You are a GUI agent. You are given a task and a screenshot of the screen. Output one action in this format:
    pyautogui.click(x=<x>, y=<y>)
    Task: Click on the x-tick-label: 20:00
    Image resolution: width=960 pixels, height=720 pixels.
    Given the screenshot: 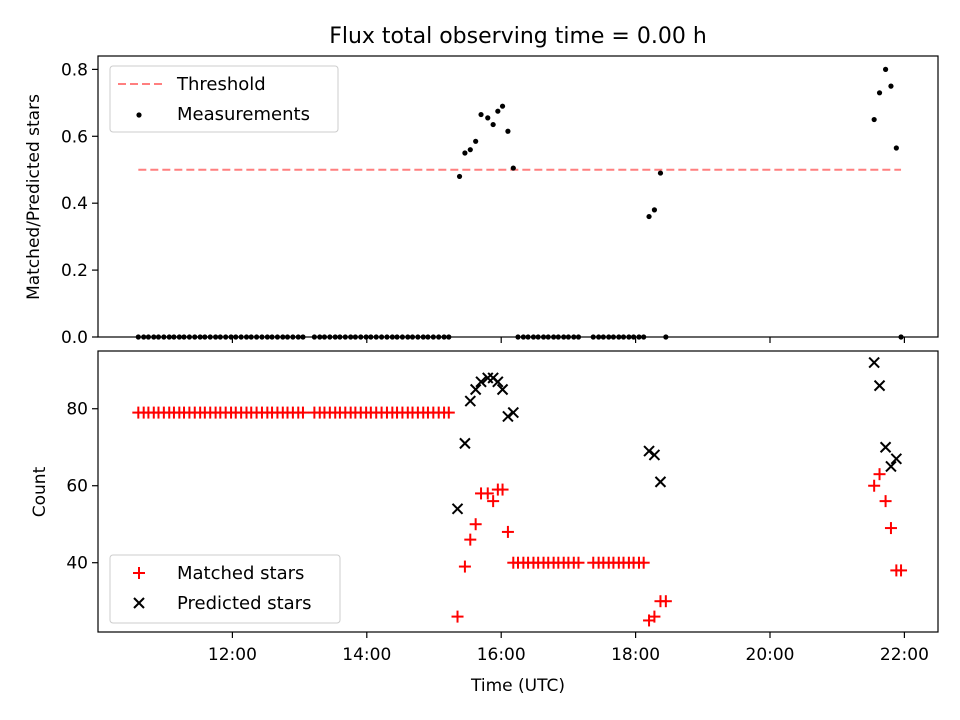 What is the action you would take?
    pyautogui.click(x=770, y=655)
    